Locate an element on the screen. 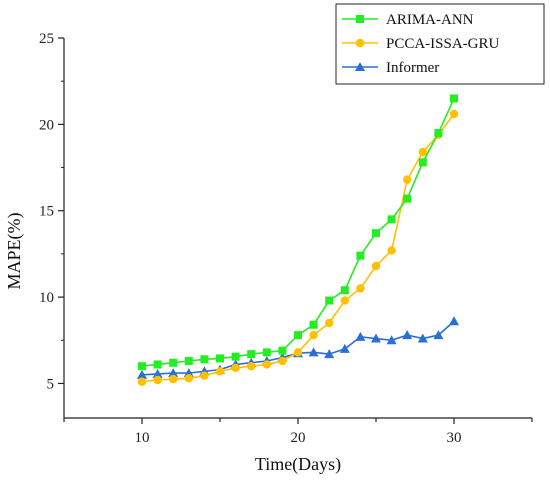  x-tick-label: 30 is located at coordinates (454, 438).